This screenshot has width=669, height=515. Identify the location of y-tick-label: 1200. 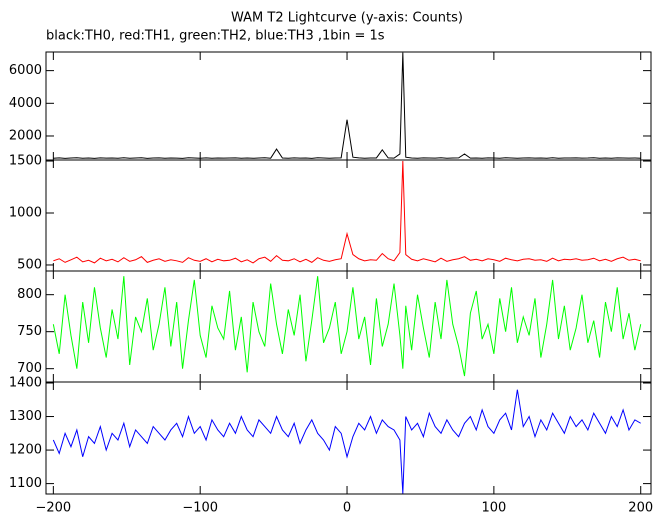
(25, 450).